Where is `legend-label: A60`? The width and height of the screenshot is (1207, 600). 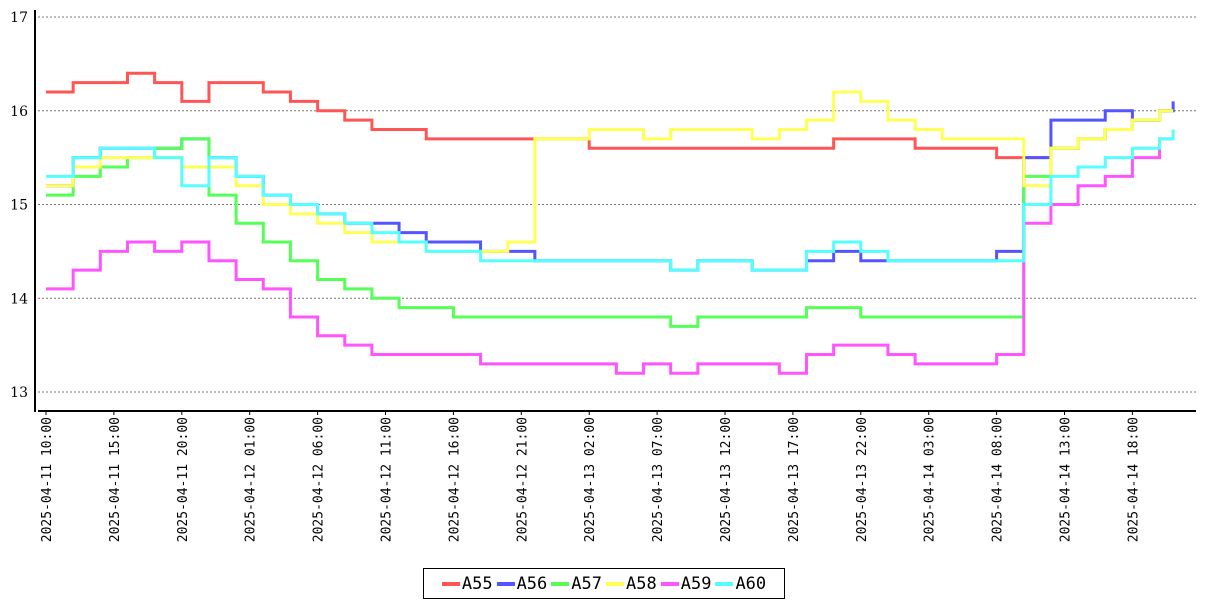
legend-label: A60 is located at coordinates (751, 583).